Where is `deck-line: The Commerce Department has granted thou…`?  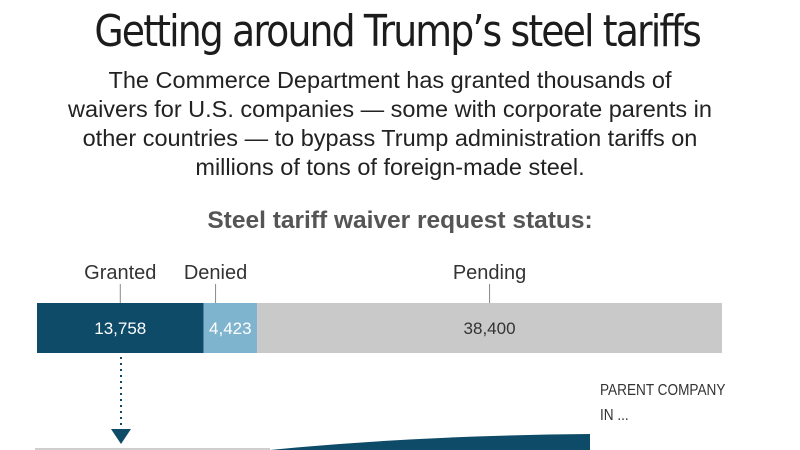
deck-line: The Commerce Department has granted thou… is located at coordinates (390, 80).